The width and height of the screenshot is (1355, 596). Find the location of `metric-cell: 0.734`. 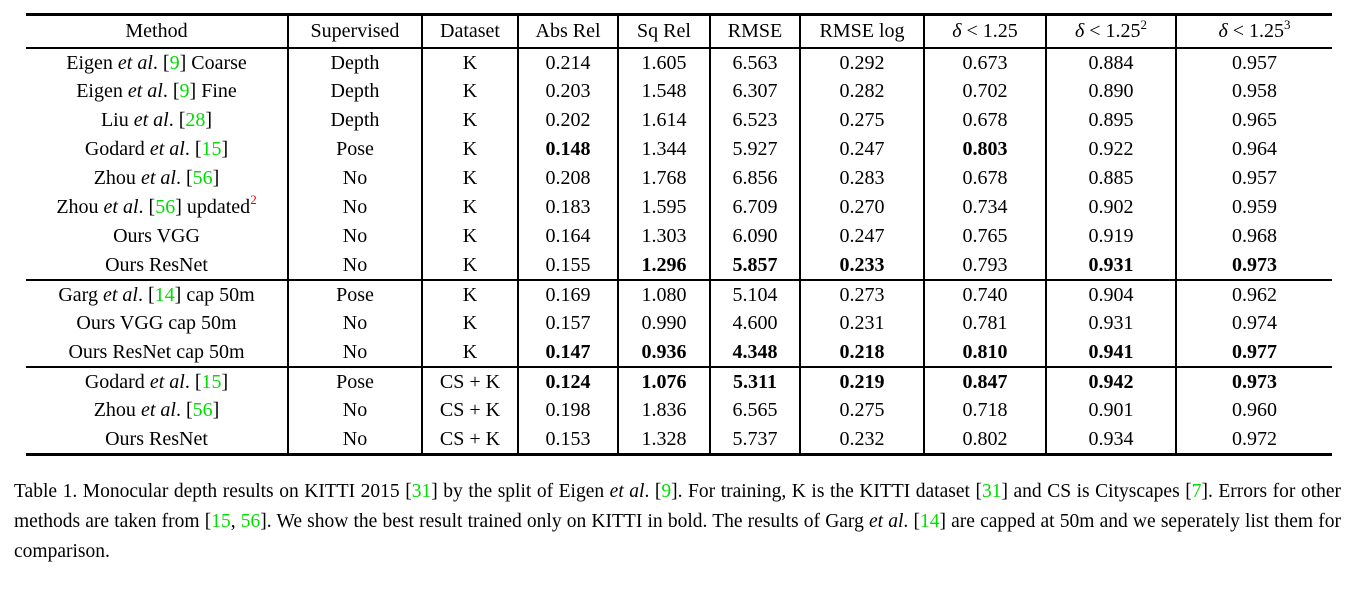

metric-cell: 0.734 is located at coordinates (984, 207).